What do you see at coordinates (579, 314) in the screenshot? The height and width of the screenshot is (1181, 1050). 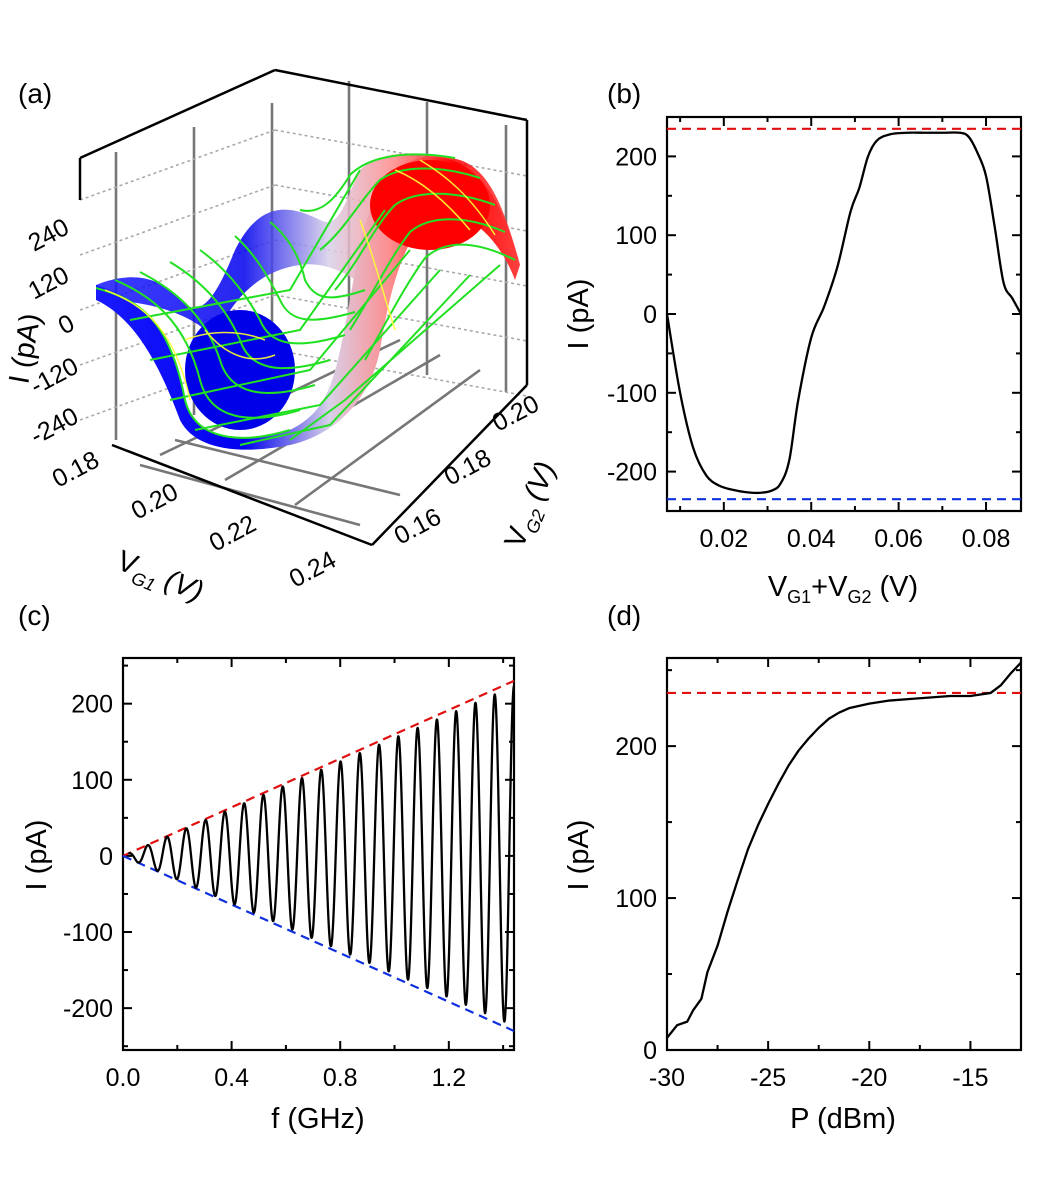 I see `panel-b-y-axis-label: I (pA)` at bounding box center [579, 314].